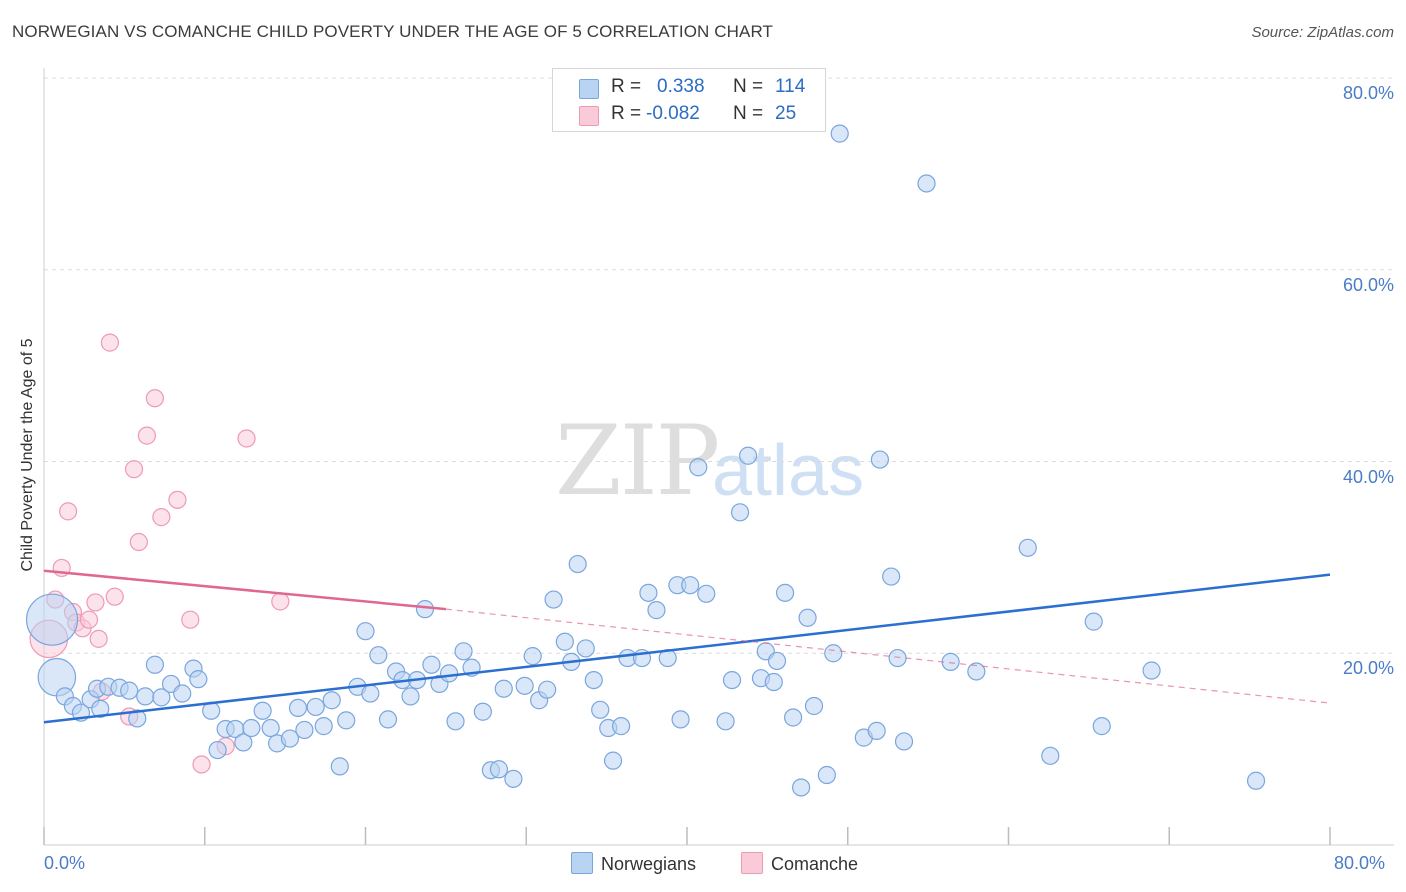 The height and width of the screenshot is (892, 1406). I want to click on bottom-legend-comanche: Comanche, so click(799, 863).